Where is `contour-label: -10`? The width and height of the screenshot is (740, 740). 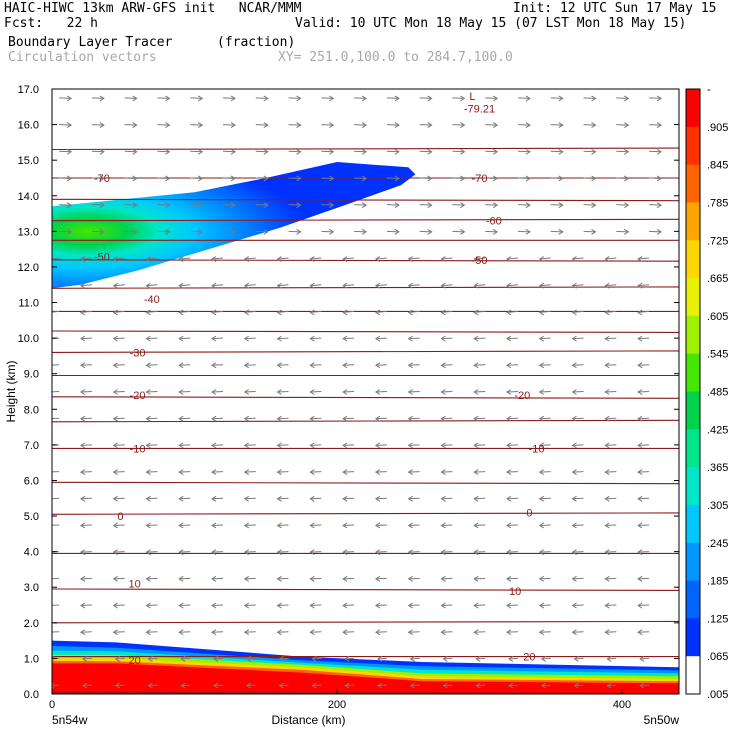
contour-label: -10 is located at coordinates (138, 449).